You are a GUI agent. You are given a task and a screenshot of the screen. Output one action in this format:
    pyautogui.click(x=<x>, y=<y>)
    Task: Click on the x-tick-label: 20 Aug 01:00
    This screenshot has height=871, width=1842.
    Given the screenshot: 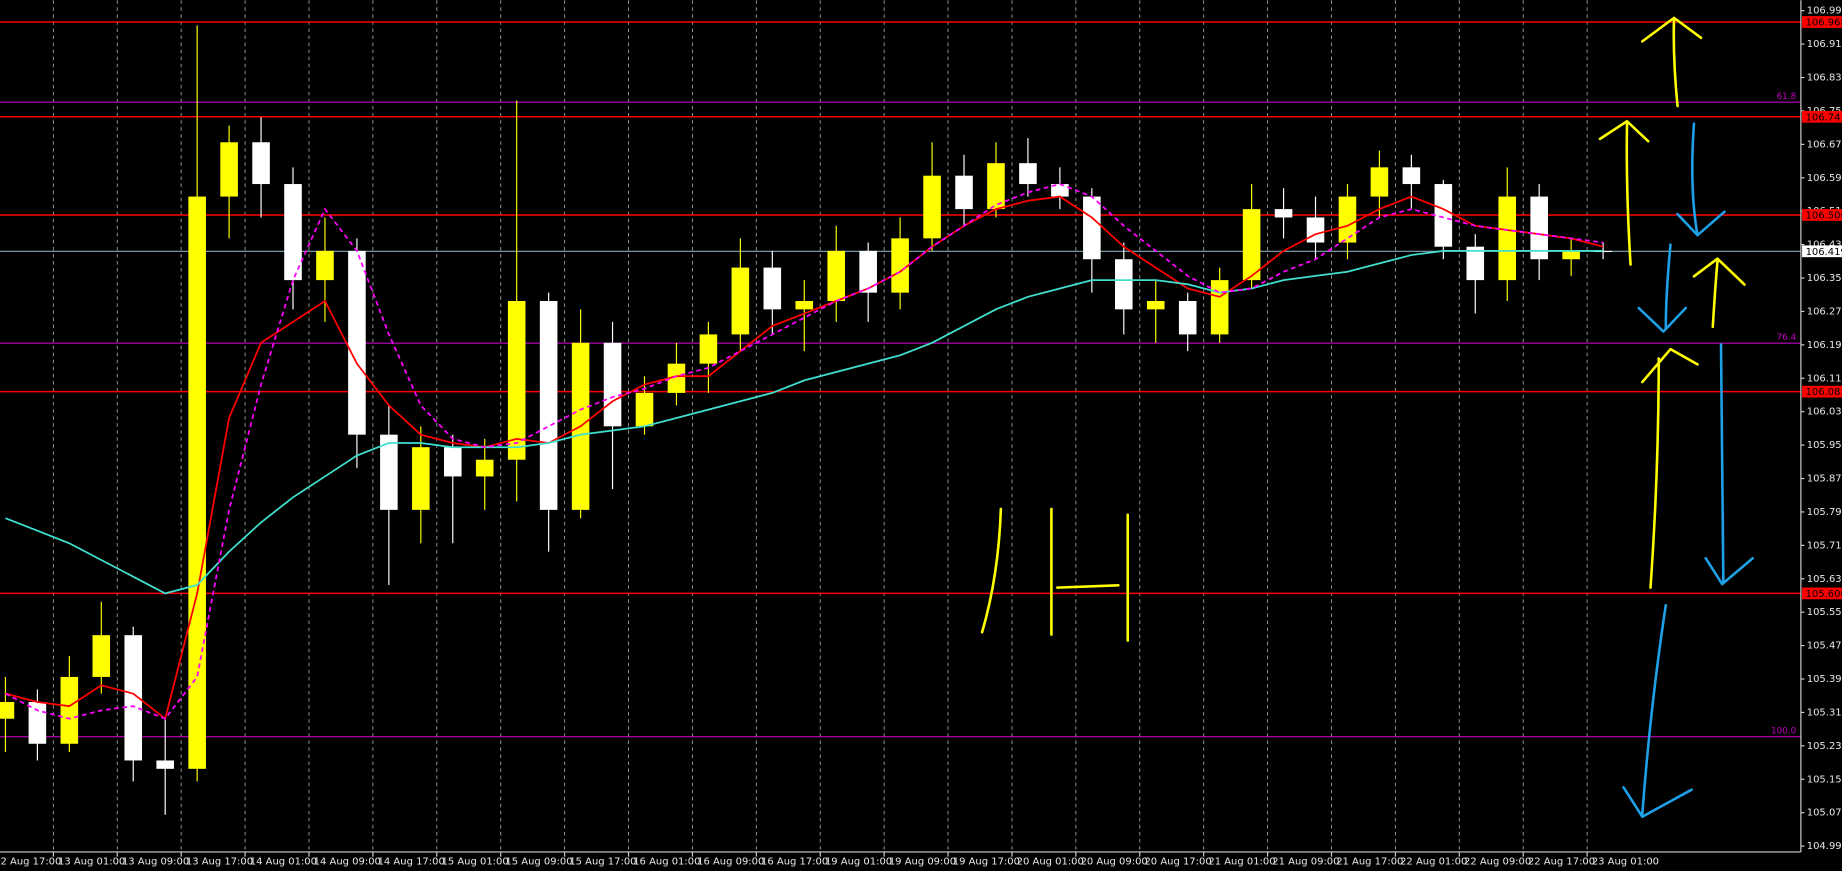 What is the action you would take?
    pyautogui.click(x=1050, y=861)
    